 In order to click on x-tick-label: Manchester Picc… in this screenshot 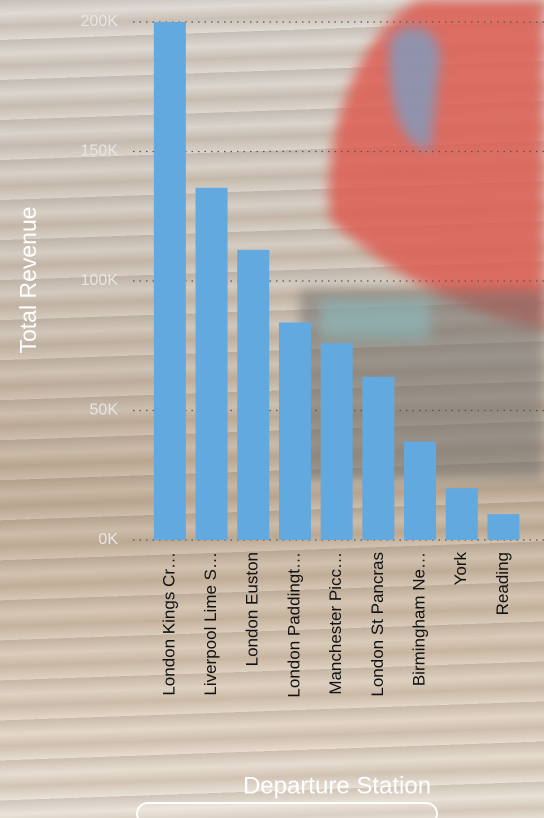, I will do `click(335, 623)`.